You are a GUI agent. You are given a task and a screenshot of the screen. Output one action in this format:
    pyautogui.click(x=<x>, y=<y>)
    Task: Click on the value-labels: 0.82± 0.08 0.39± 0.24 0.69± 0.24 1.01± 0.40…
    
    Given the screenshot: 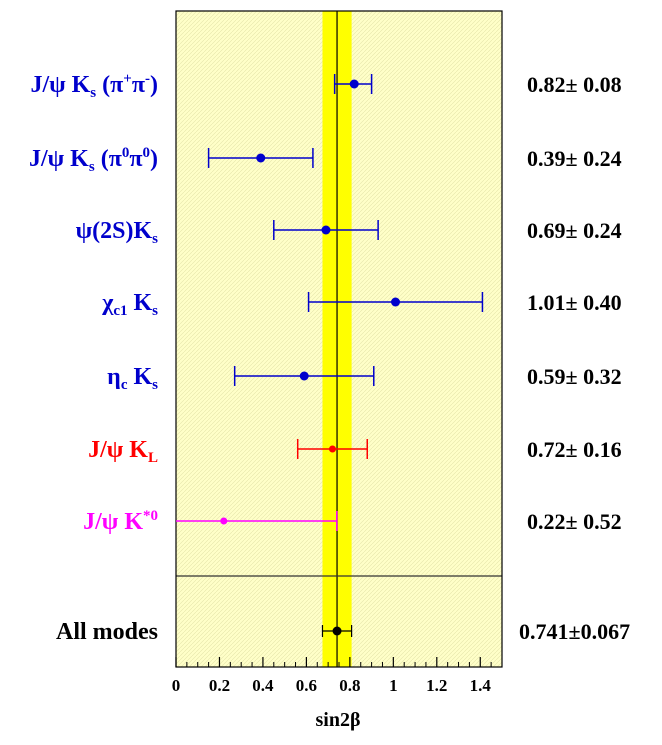 What is the action you would take?
    pyautogui.click(x=574, y=358)
    